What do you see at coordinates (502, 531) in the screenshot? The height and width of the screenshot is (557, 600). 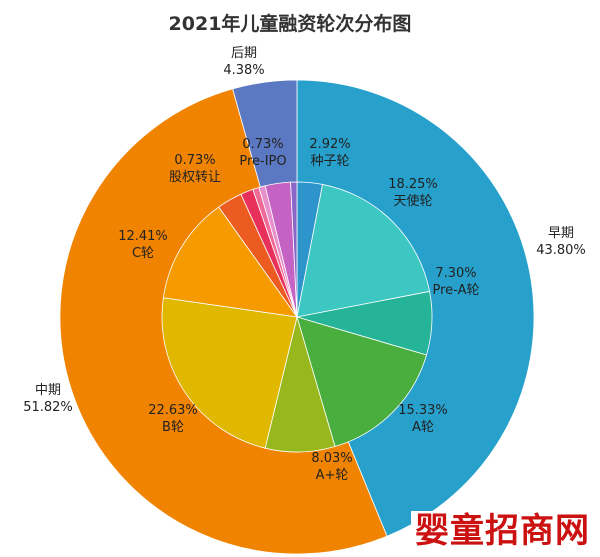 I see `watermark-logo: 婴童招商网` at bounding box center [502, 531].